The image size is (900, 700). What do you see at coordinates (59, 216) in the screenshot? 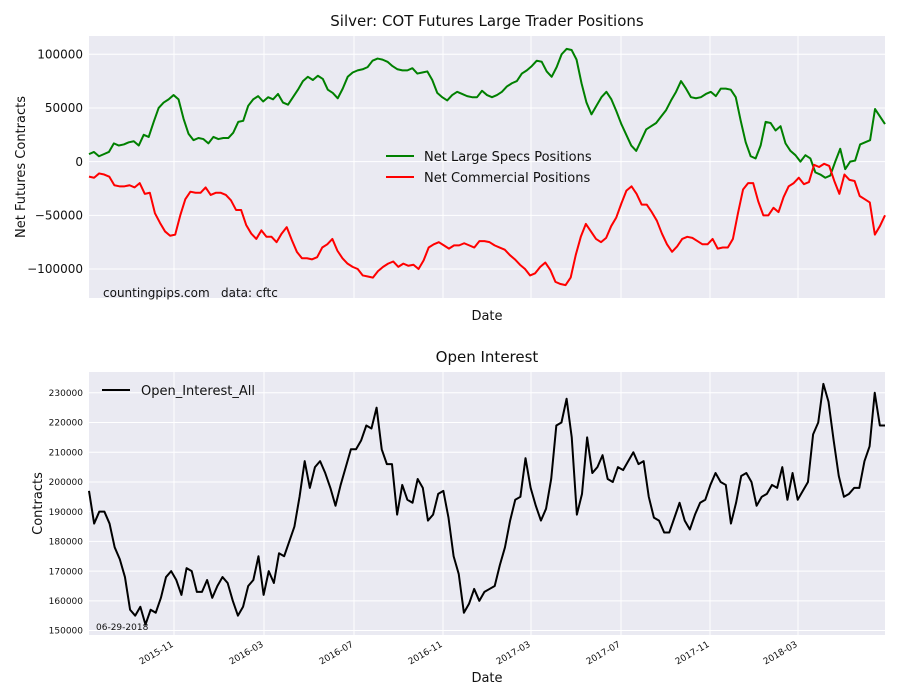
I see `y-tick-label: −50000` at bounding box center [59, 216].